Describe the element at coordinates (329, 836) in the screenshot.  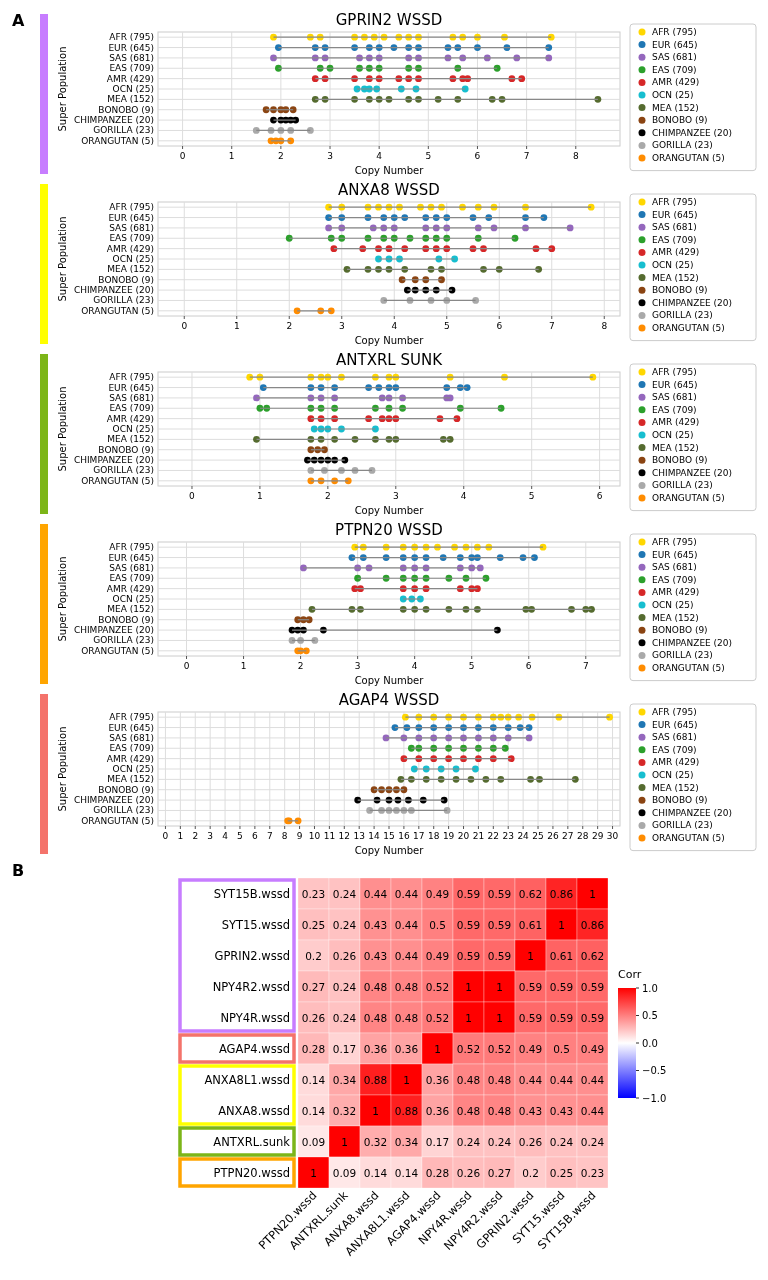
I see `x-tick-label: 11` at that location.